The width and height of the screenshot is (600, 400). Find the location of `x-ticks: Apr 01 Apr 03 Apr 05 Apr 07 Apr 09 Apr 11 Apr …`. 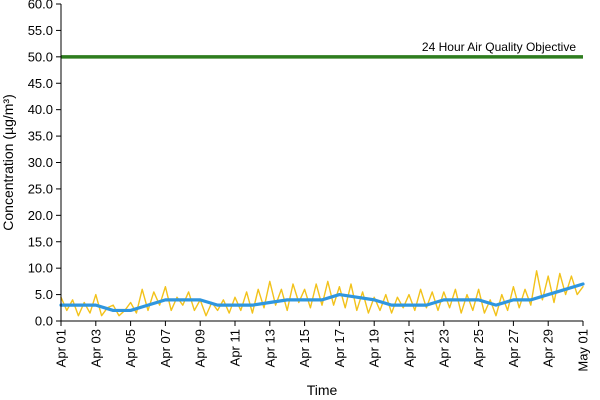

x-ticks: Apr 01 Apr 03 Apr 05 Apr 07 Apr 09 Apr 11 Apr … is located at coordinates (322, 346).